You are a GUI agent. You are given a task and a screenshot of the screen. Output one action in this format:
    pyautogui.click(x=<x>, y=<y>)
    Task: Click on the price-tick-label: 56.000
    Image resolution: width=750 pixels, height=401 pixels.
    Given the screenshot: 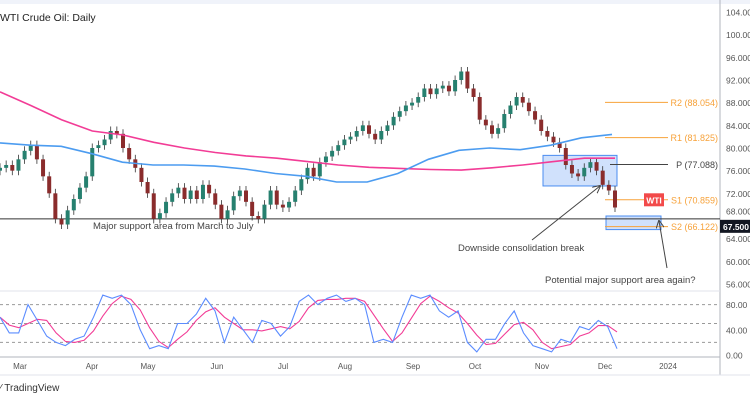 What is the action you would take?
    pyautogui.click(x=738, y=285)
    